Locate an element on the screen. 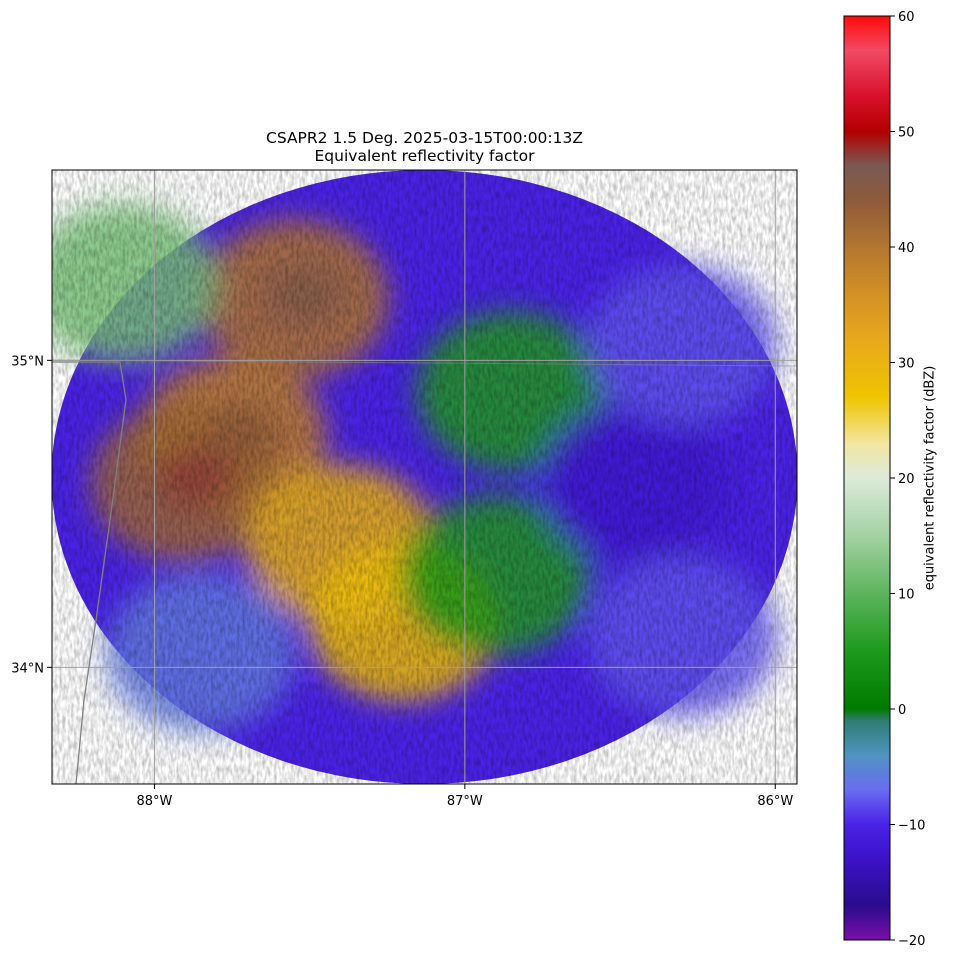  colorbar-tick-label: 30 is located at coordinates (906, 364).